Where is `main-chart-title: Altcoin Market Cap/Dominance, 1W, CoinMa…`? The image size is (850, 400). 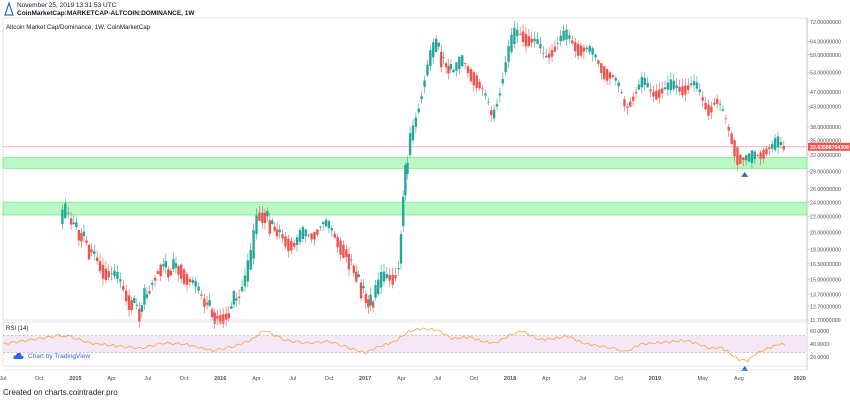
main-chart-title: Altcoin Market Cap/Dominance, 1W, CoinMa… is located at coordinates (78, 27).